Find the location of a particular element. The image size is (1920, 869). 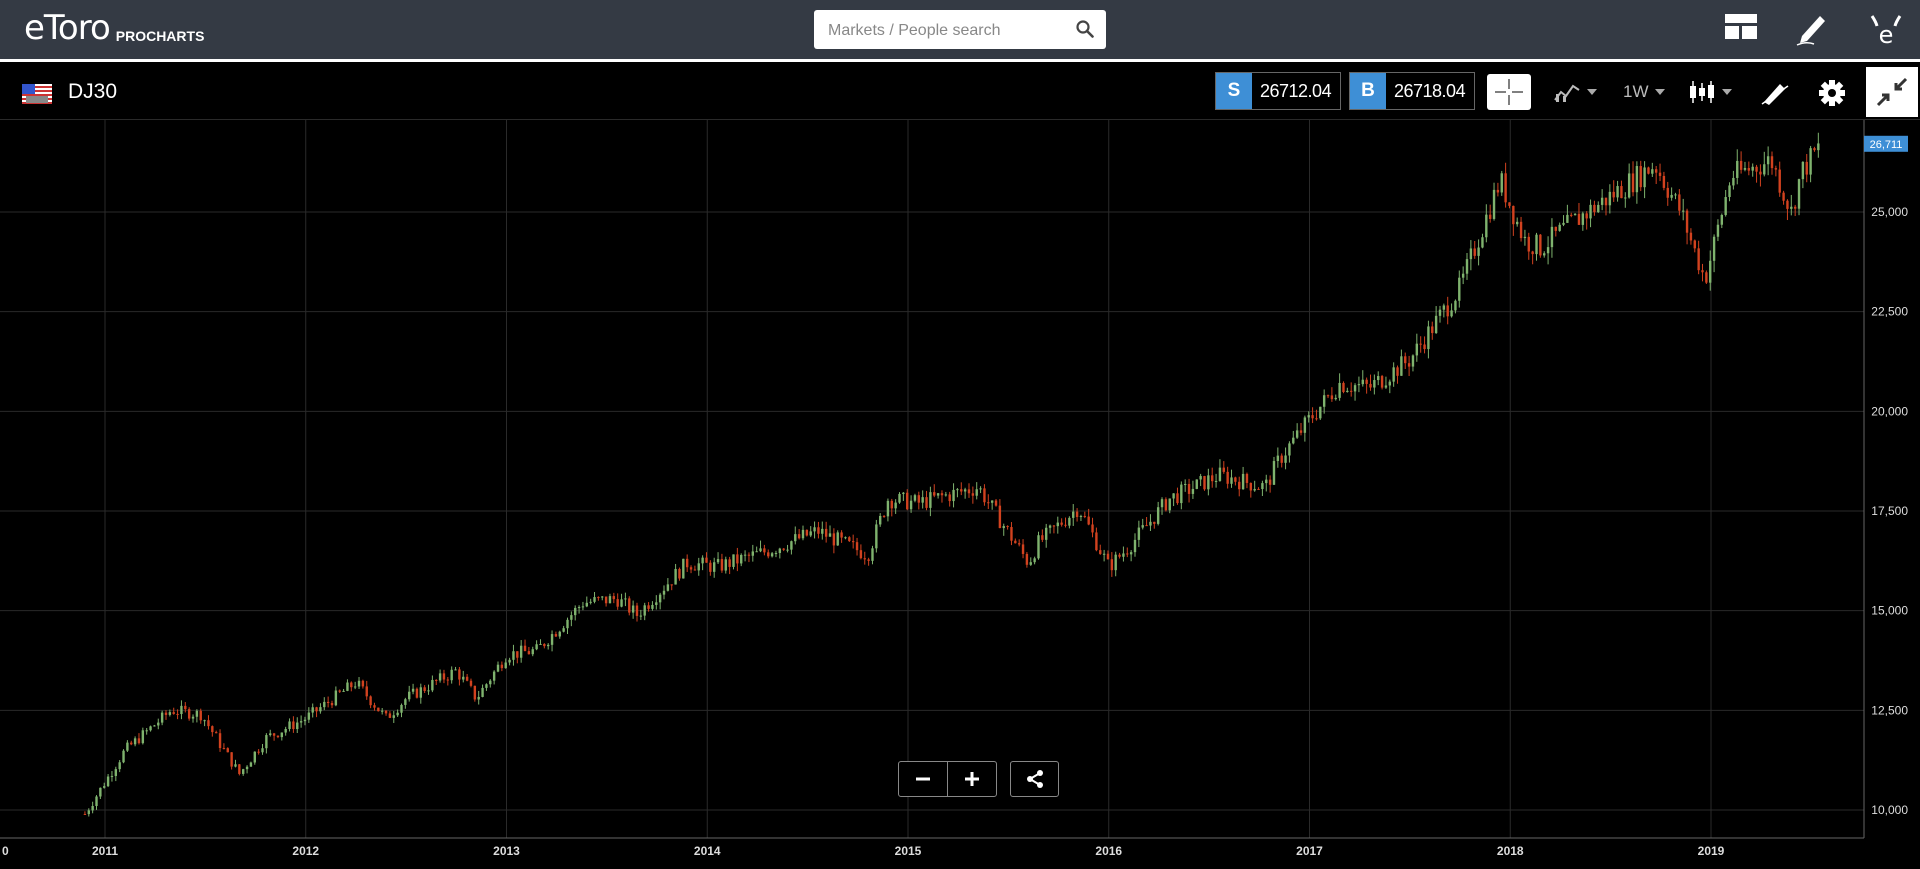

last-price-marker is located at coordinates (1886, 143).